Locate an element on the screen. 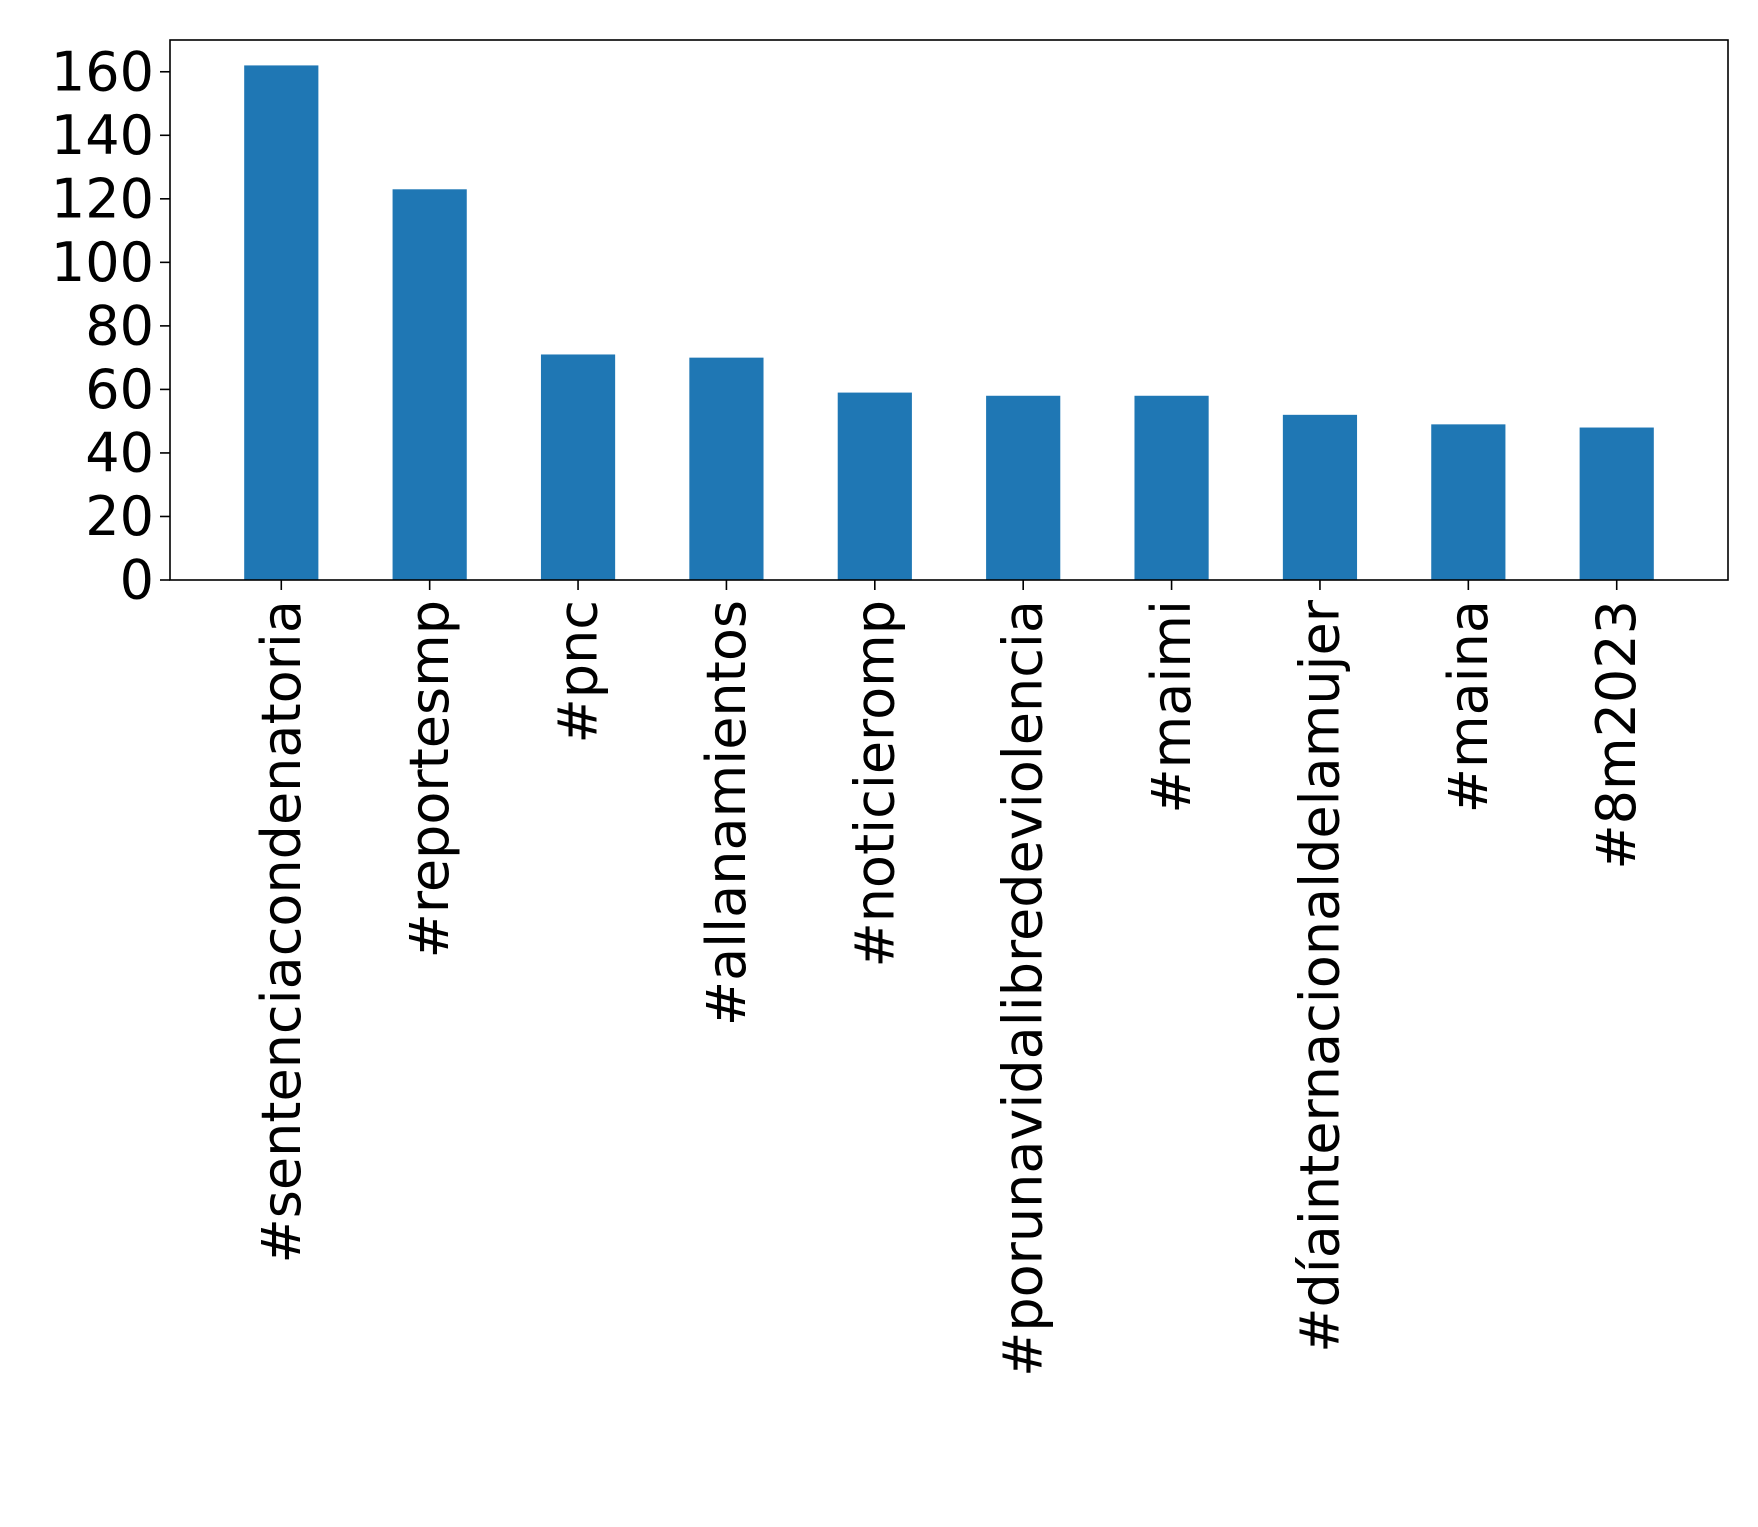 The image size is (1758, 1527). x-tick-label: #maina is located at coordinates (1468, 706).